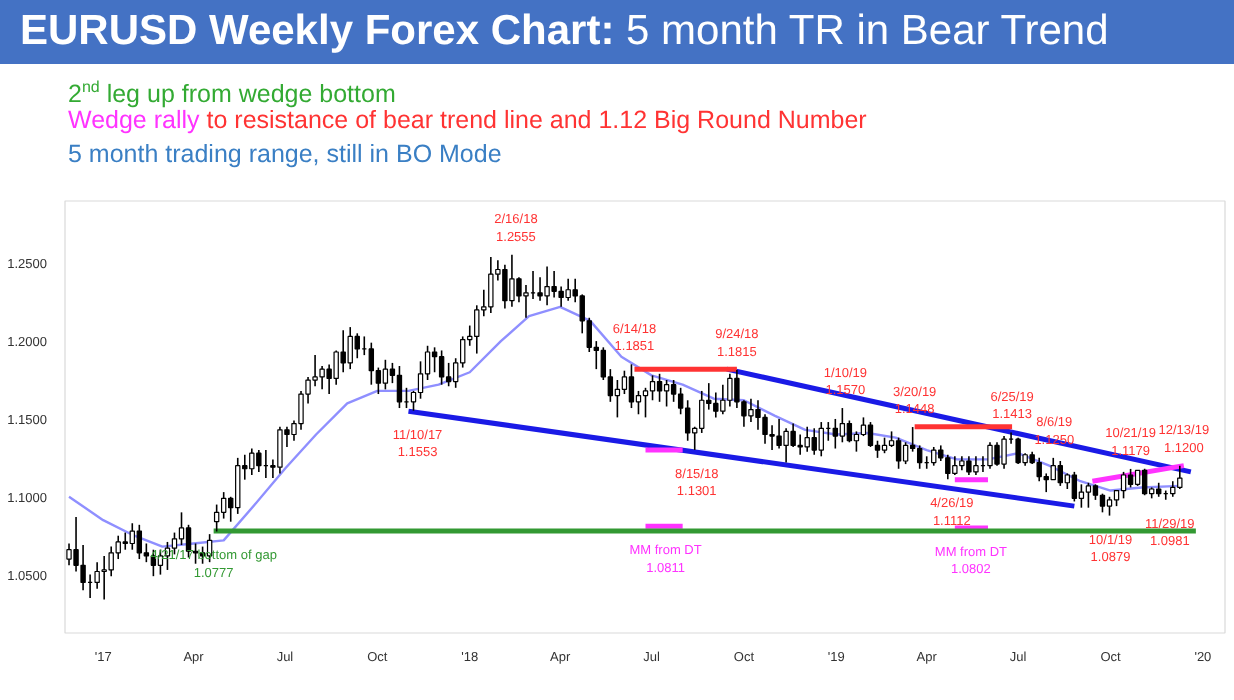 This screenshot has width=1234, height=700. I want to click on text: 2$^{nd}$ leg up from wedge bottom, so click(232, 93).